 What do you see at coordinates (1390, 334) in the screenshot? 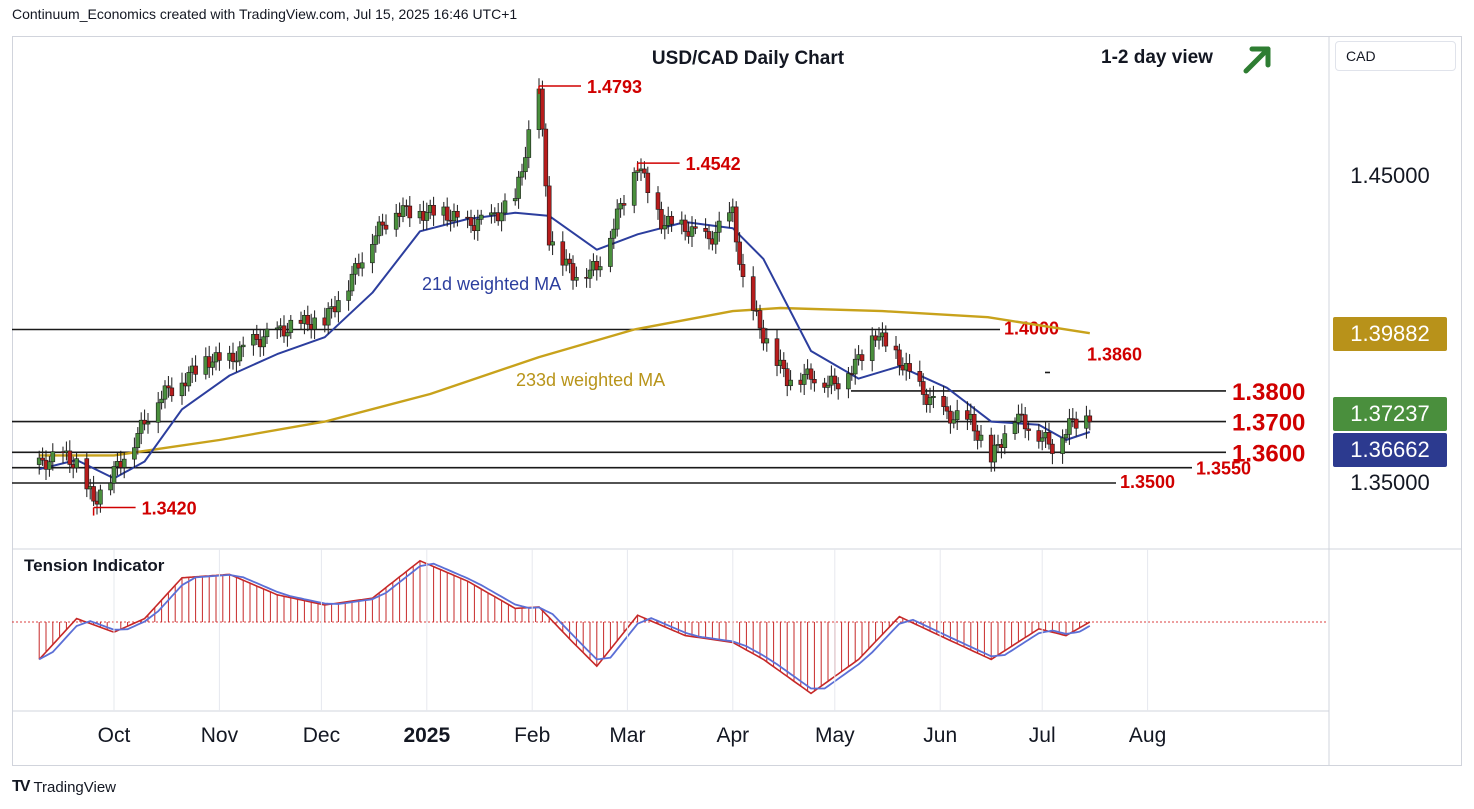
I see `ma233-price-tag: 1.39882` at bounding box center [1390, 334].